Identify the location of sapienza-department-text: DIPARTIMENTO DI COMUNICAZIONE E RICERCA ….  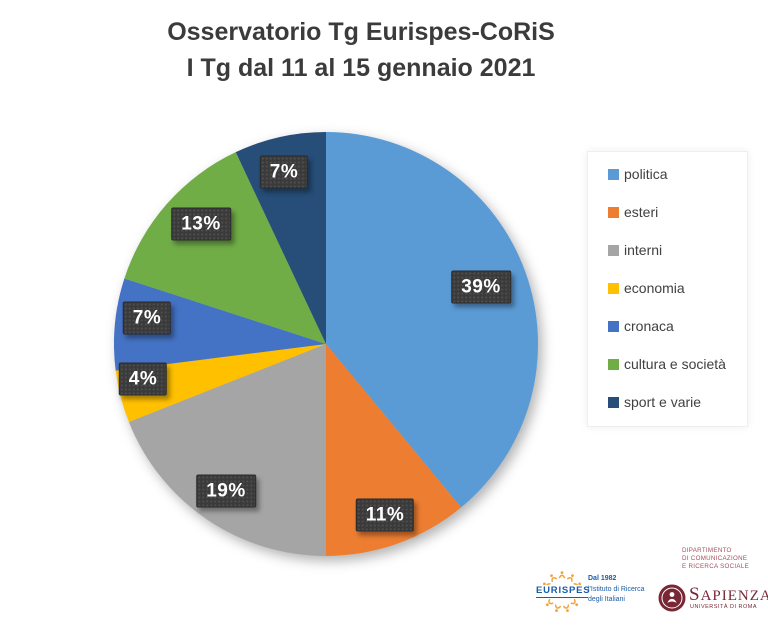
(724, 559).